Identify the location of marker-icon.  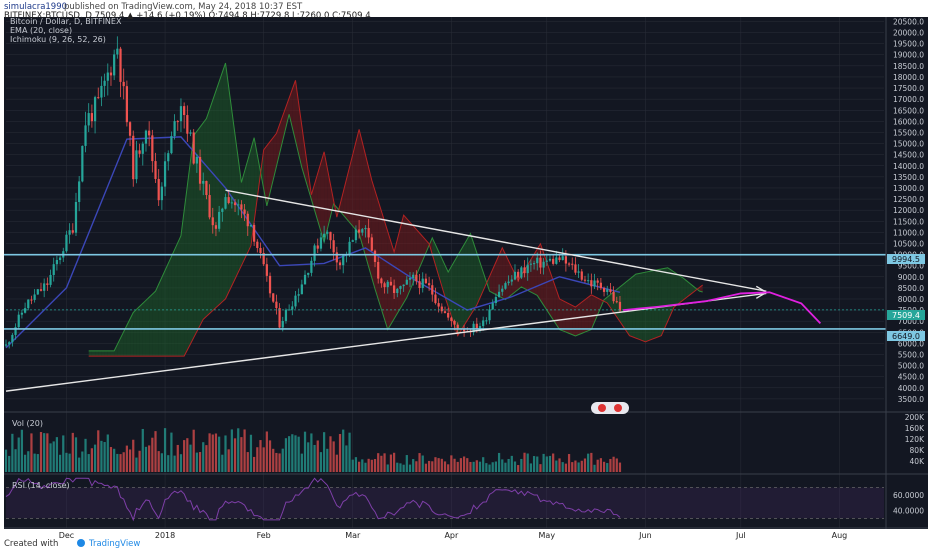
(610, 408).